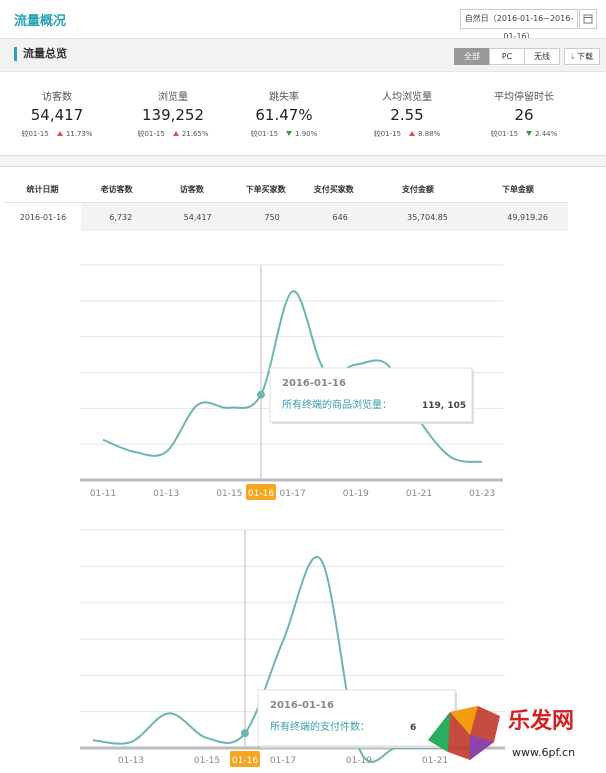 This screenshot has height=773, width=606. Describe the element at coordinates (407, 134) in the screenshot. I see `metric-compare: 较01-15 8.88%` at that location.